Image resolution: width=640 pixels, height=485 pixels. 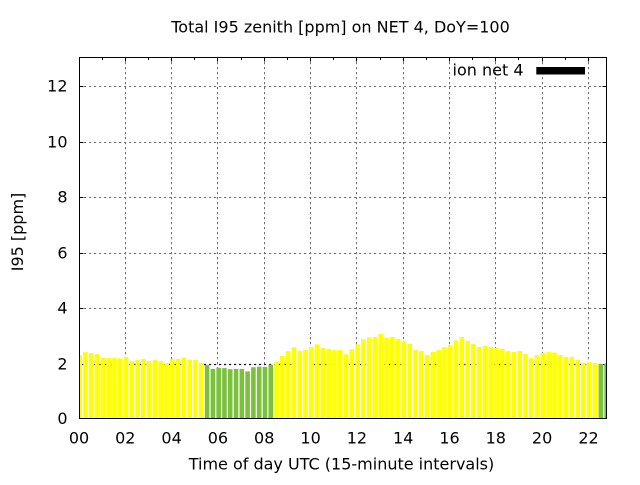 I want to click on svg-text: 02, so click(x=125, y=438).